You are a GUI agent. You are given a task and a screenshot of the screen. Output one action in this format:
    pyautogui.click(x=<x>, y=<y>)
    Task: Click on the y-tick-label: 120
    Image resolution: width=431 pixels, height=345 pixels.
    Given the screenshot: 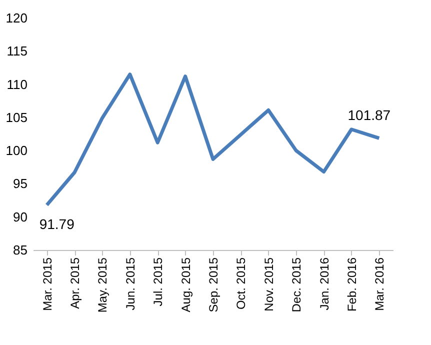 What is the action you would take?
    pyautogui.click(x=17, y=18)
    